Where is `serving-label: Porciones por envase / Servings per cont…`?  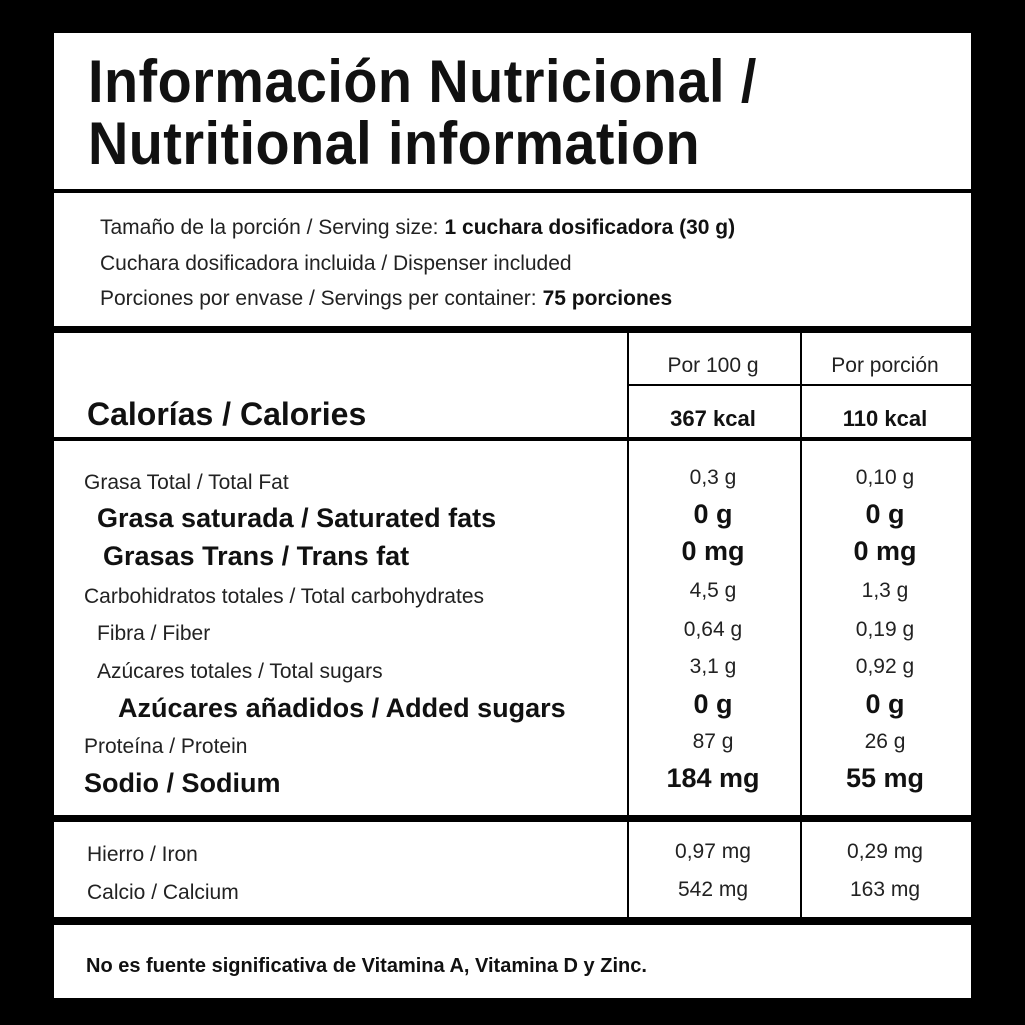
serving-label: Porciones por envase / Servings per cont… is located at coordinates (318, 298).